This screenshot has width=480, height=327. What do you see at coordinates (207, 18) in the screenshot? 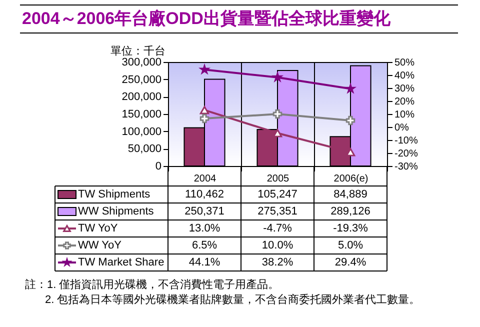
I see `chart-title: 2004～2006年台廠ODD出貨量暨佔全球比重變化` at bounding box center [207, 18].